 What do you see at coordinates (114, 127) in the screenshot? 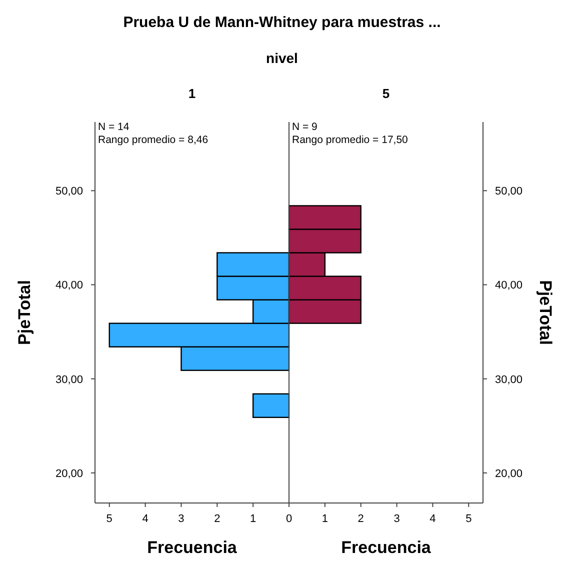
I see `annotation: N = 14` at bounding box center [114, 127].